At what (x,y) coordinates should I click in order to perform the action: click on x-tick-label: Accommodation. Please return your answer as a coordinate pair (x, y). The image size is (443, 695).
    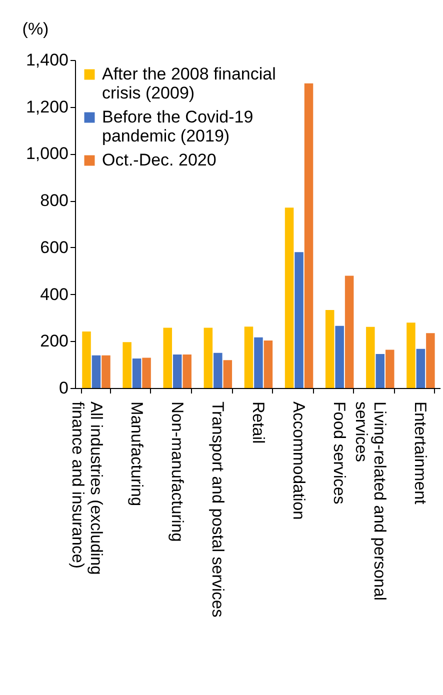
    Looking at the image, I should click on (299, 461).